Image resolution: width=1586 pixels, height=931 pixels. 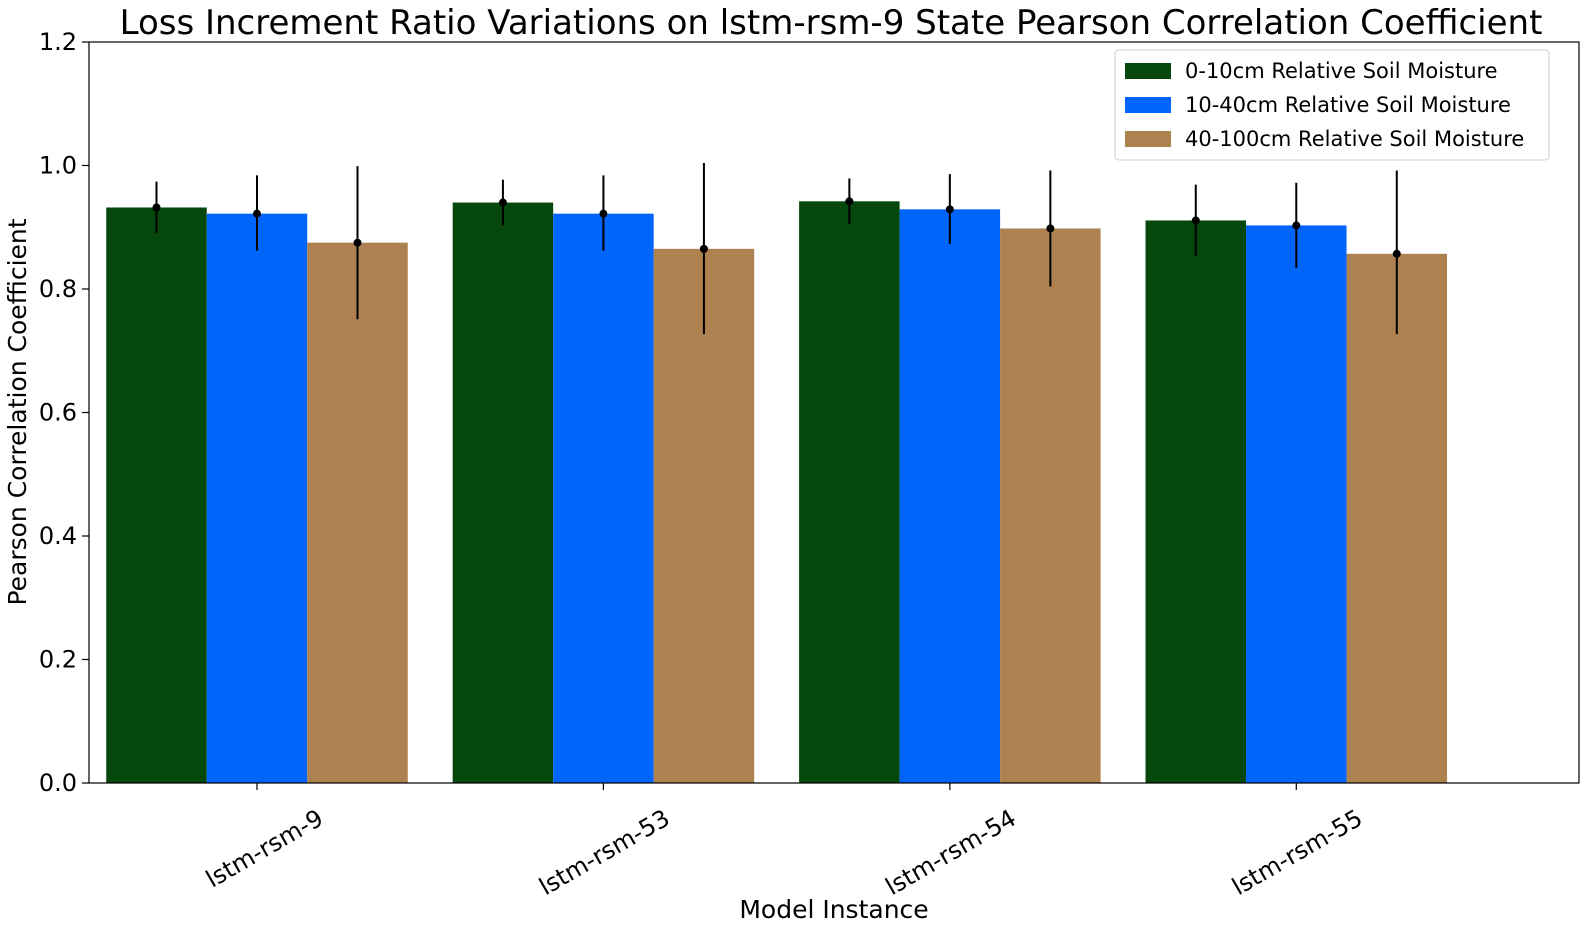 What do you see at coordinates (58, 166) in the screenshot?
I see `y-tick-label-5: 1.0` at bounding box center [58, 166].